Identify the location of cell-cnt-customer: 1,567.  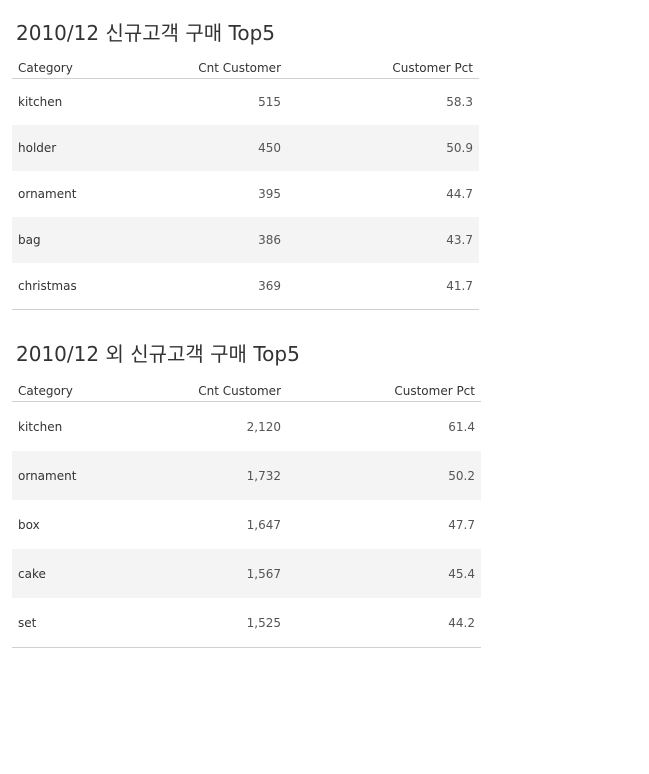
(263, 573).